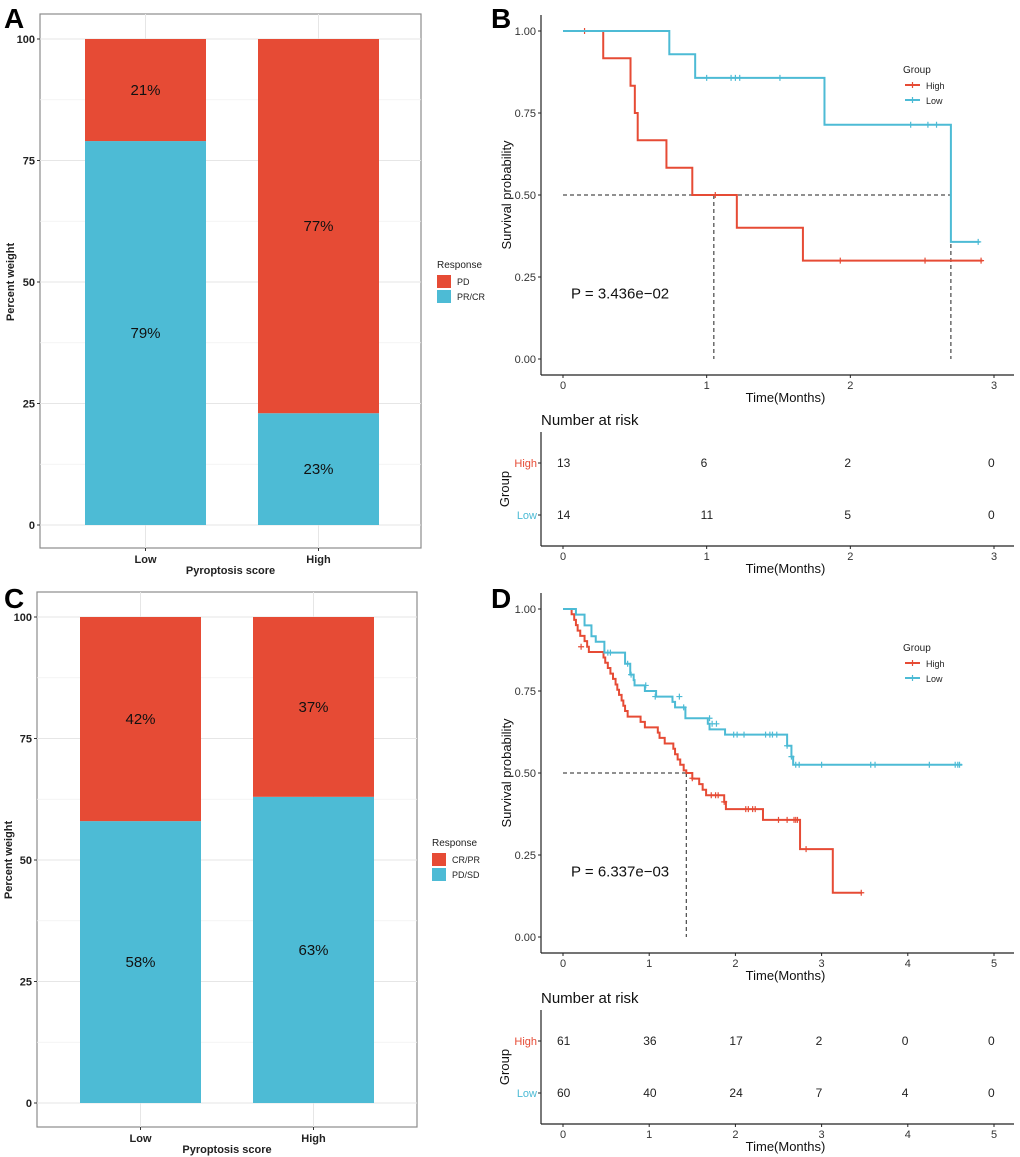 Image resolution: width=1020 pixels, height=1157 pixels. What do you see at coordinates (850, 386) in the screenshot?
I see `x-tick-label: 2` at bounding box center [850, 386].